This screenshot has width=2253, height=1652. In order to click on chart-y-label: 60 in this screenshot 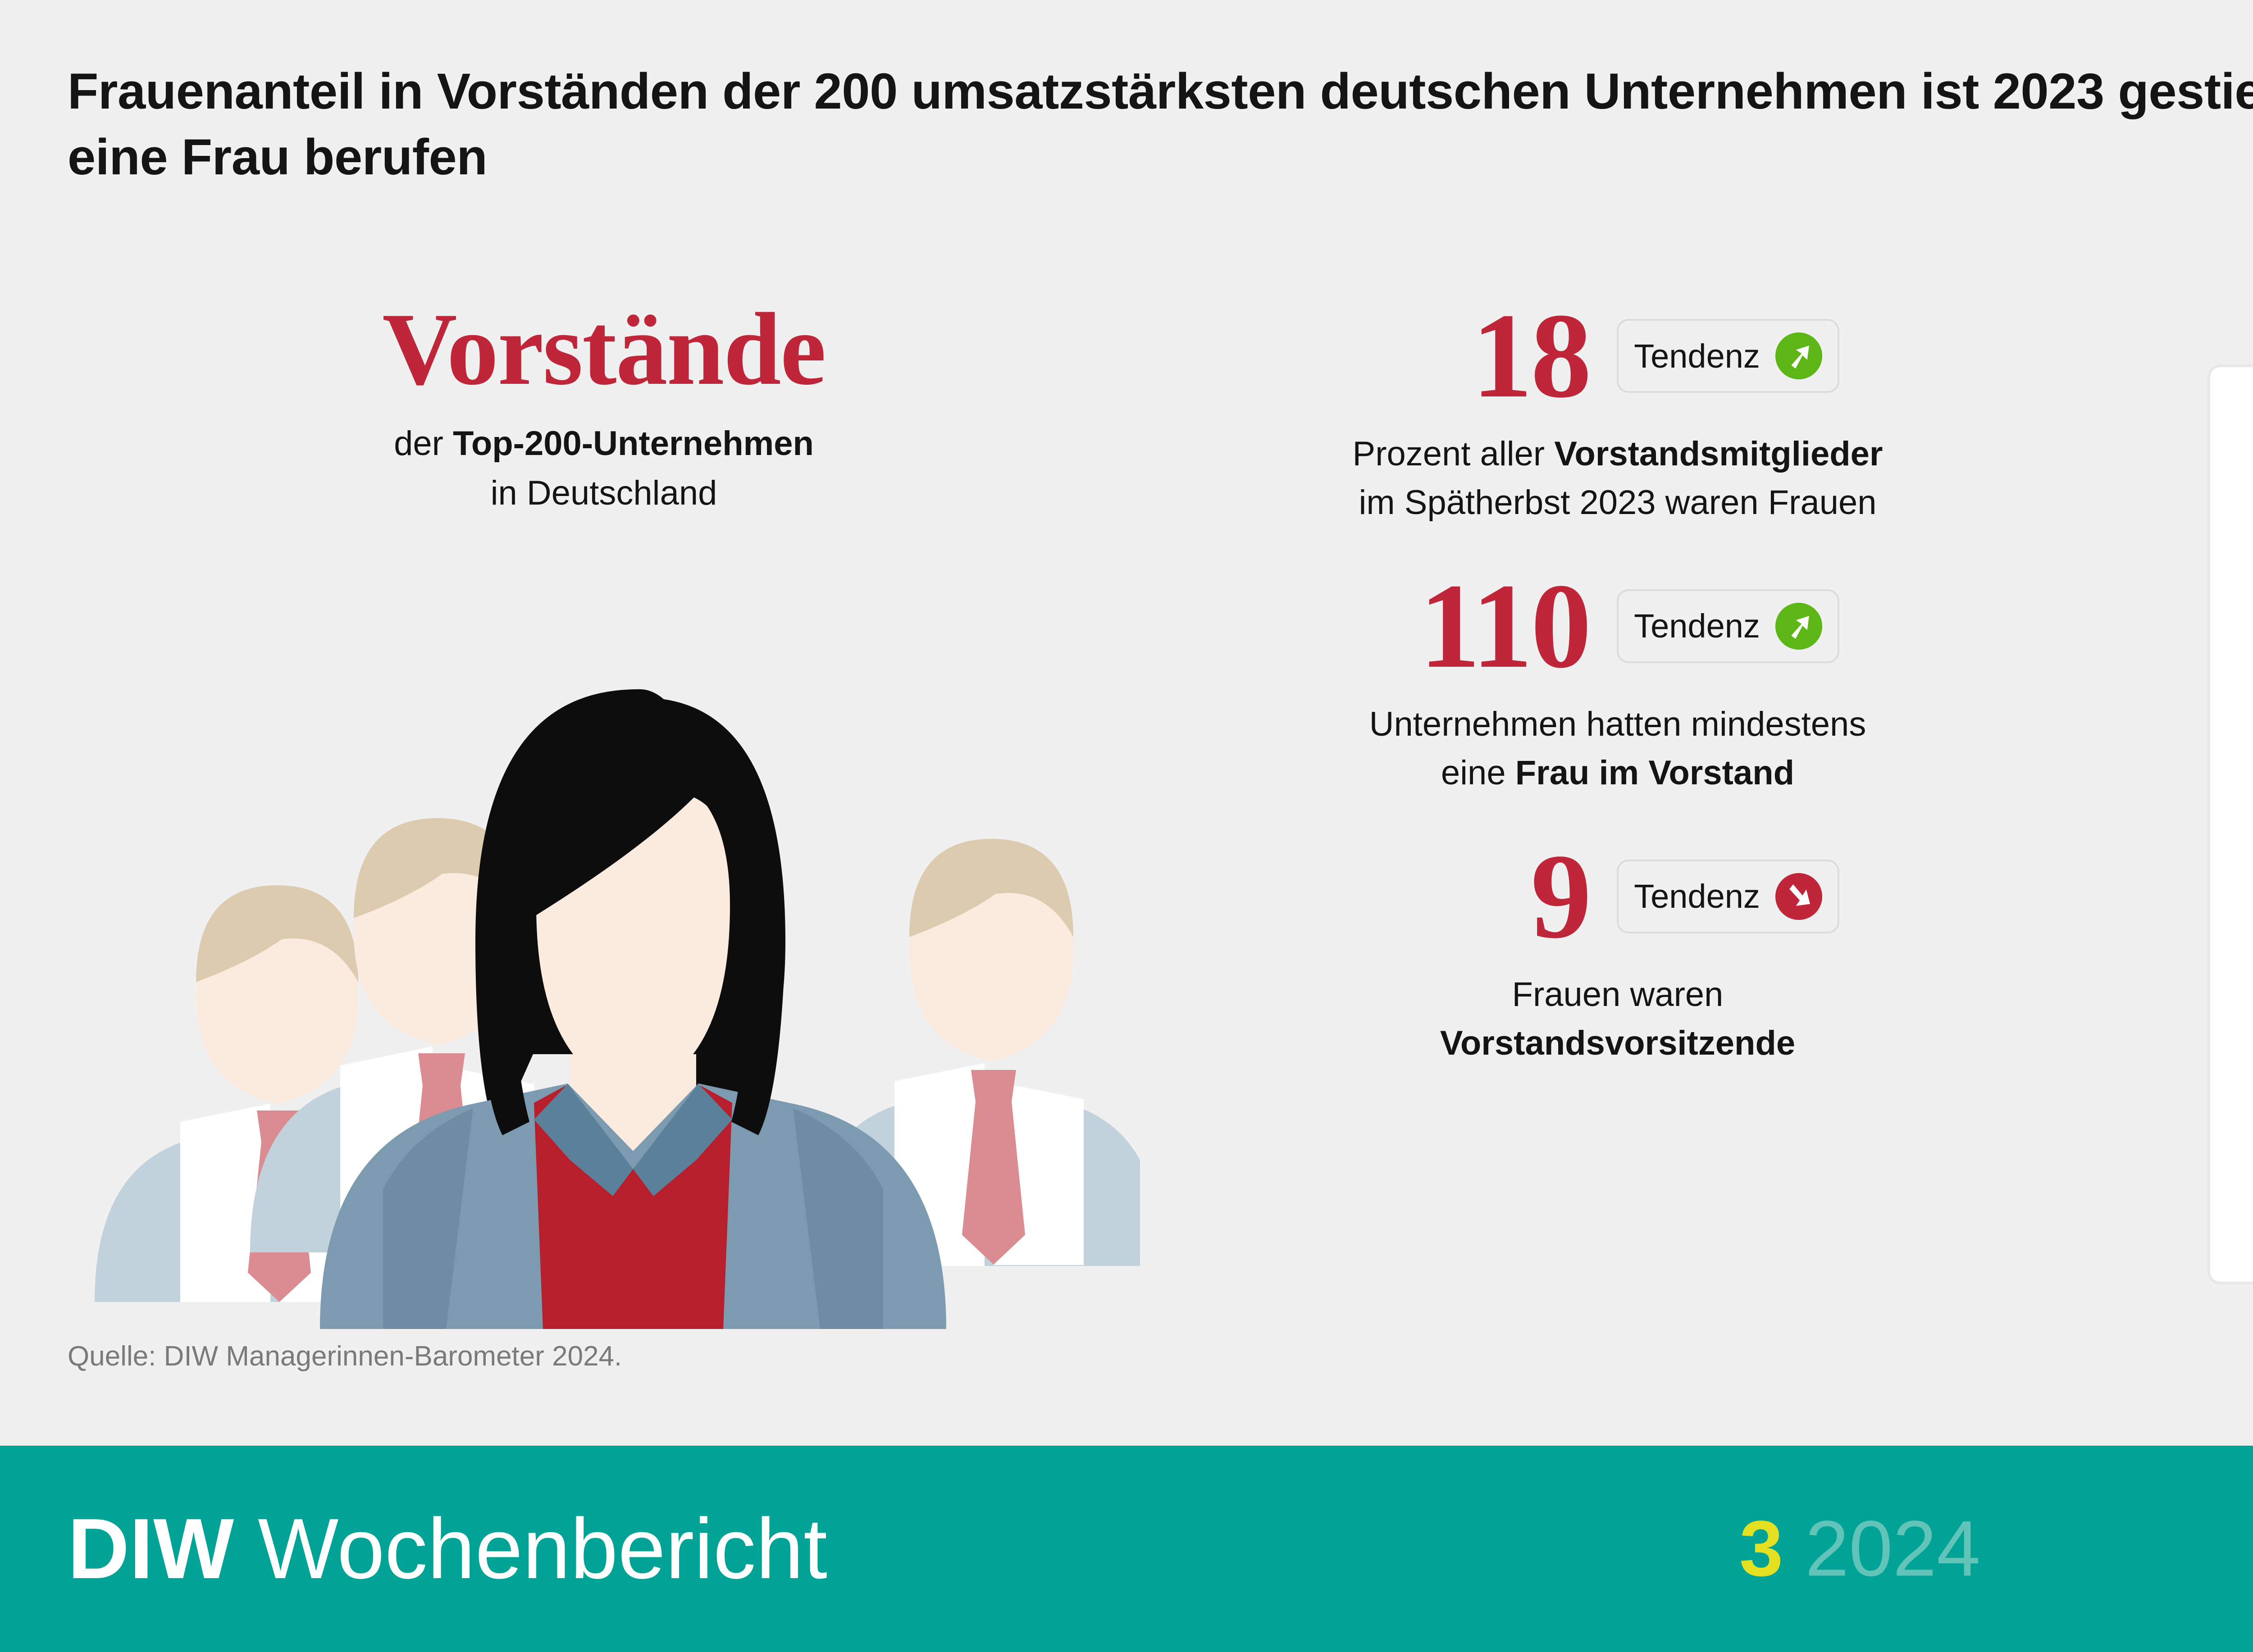, I will do `click(2247, 529)`.